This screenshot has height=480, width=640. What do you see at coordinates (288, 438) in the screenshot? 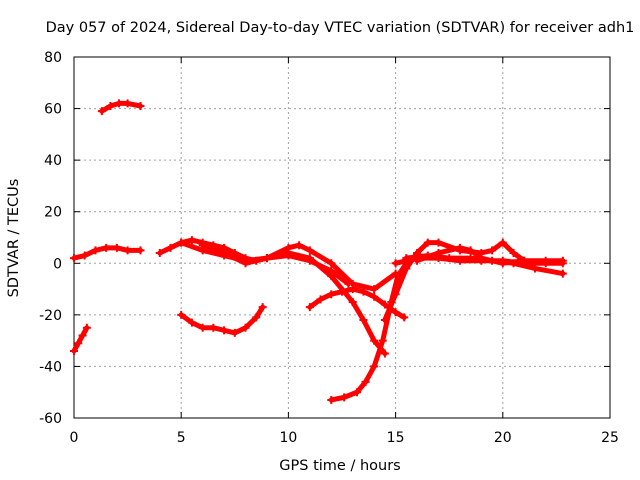
I see `x-tick-label: 10` at bounding box center [288, 438].